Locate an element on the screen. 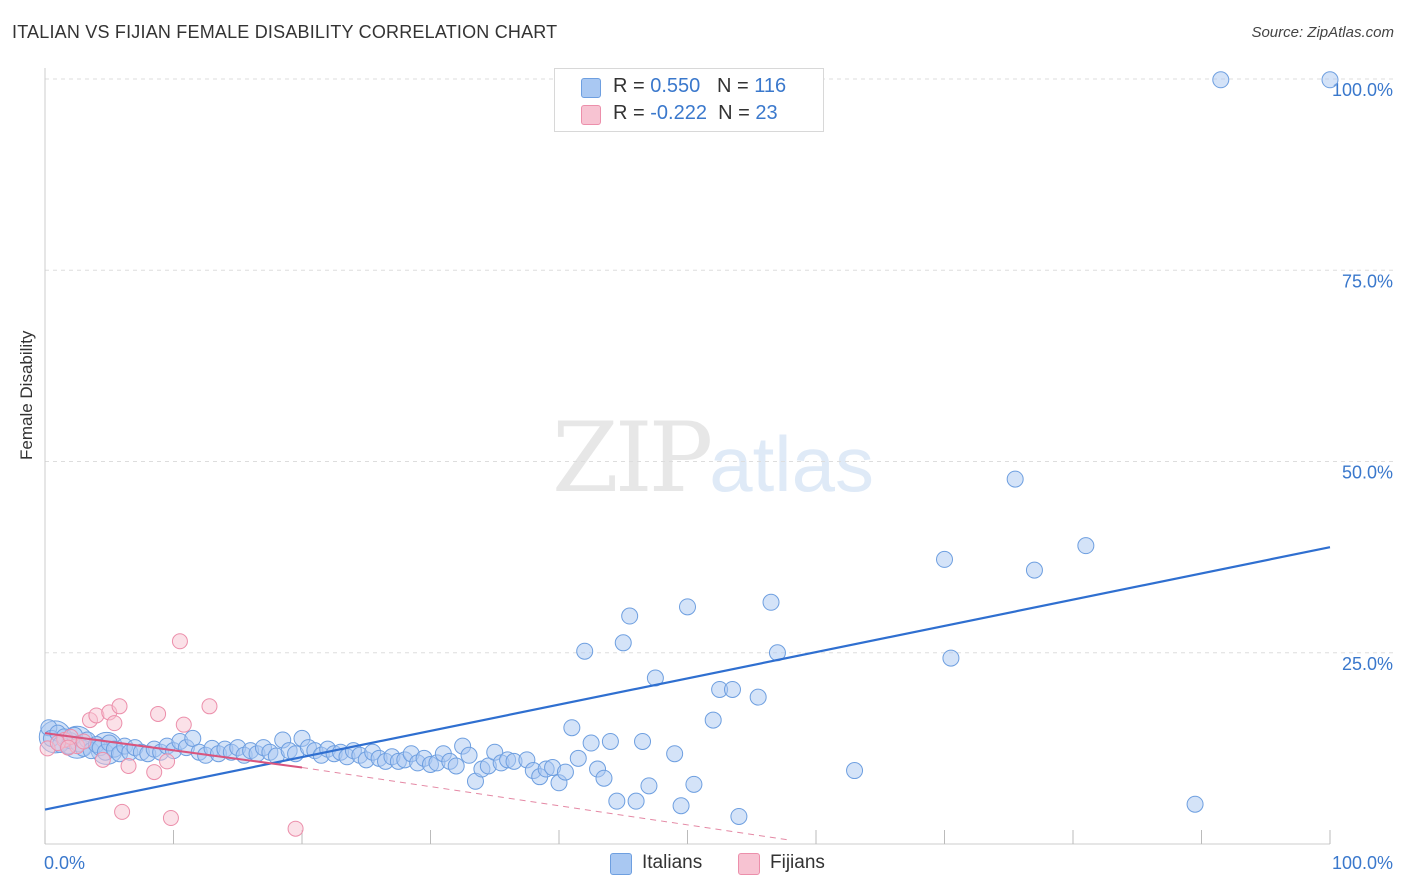  legend-n-value: 23 is located at coordinates (766, 113).